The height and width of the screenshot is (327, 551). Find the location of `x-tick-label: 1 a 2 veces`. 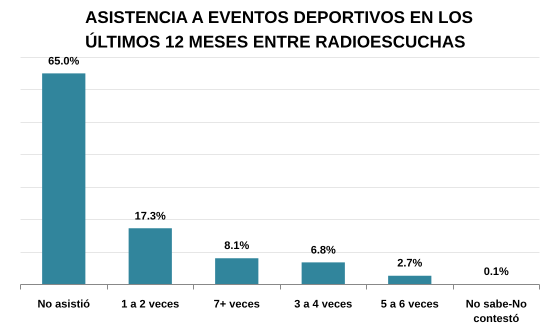

x-tick-label: 1 a 2 veces is located at coordinates (150, 304).